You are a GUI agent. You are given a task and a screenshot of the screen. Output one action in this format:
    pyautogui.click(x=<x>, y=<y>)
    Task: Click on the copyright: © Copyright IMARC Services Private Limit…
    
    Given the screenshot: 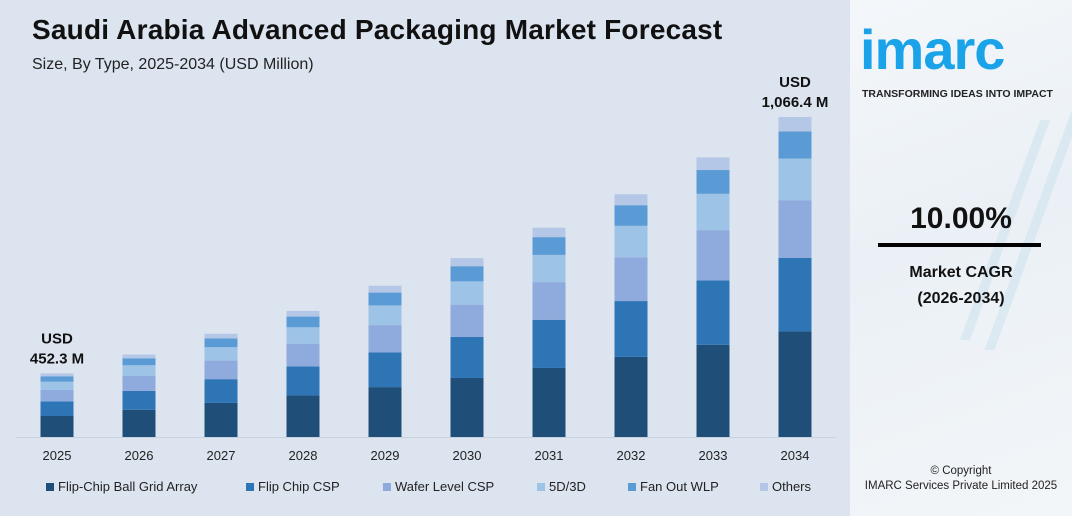 What is the action you would take?
    pyautogui.click(x=961, y=479)
    